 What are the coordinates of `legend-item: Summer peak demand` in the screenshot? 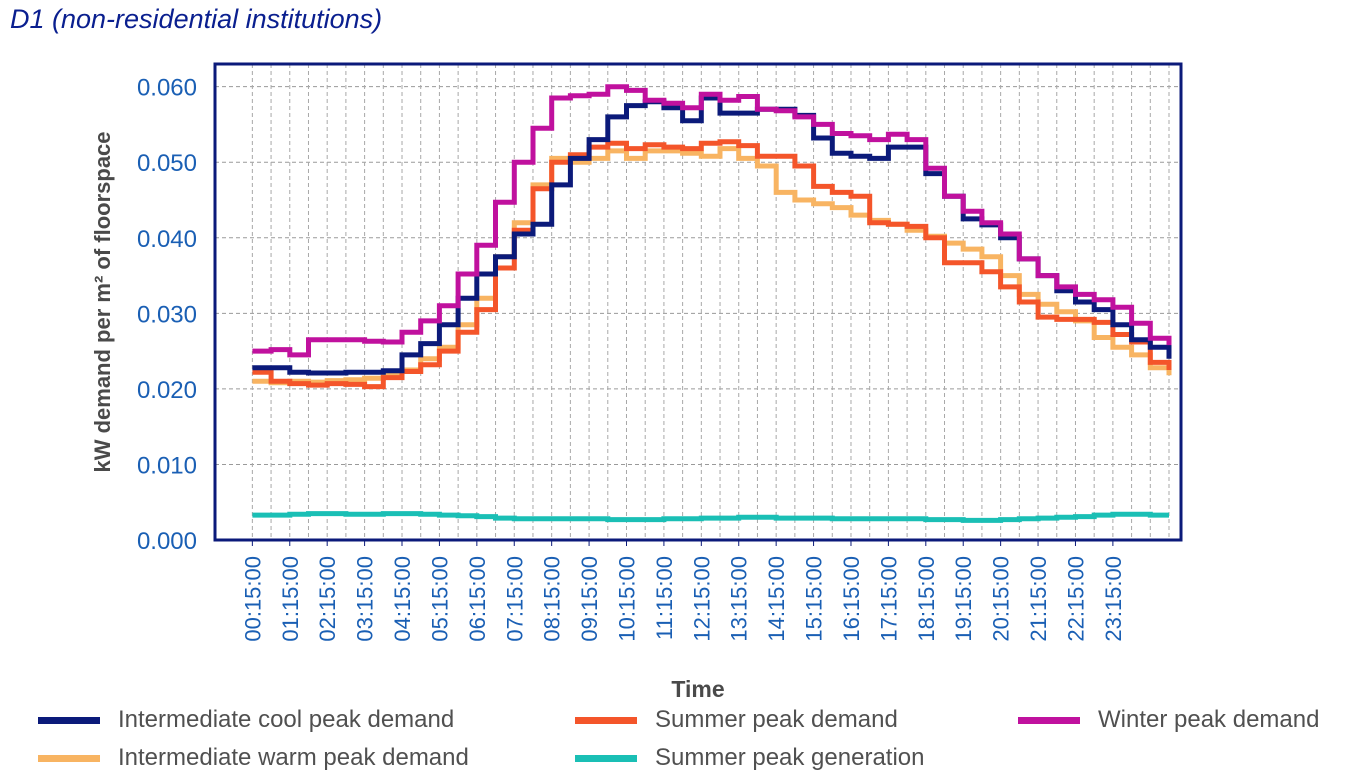 It's located at (736, 720).